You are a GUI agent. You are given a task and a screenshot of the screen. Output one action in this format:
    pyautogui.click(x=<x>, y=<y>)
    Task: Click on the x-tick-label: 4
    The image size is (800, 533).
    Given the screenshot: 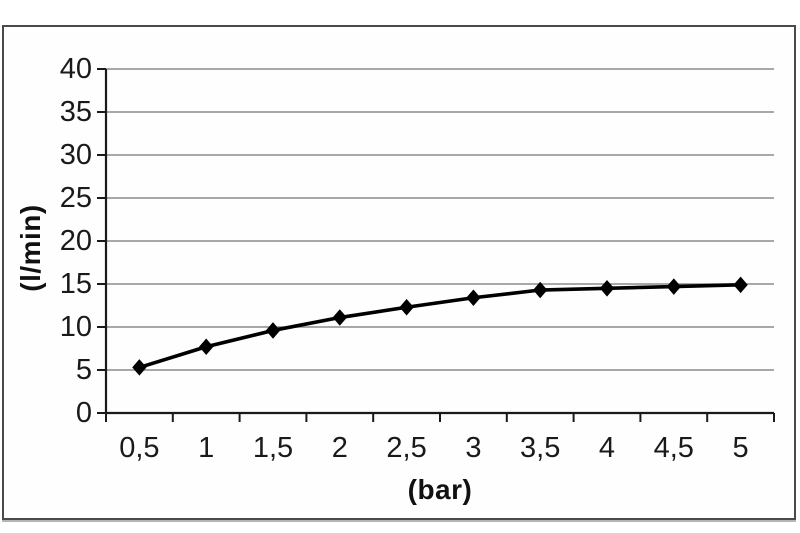 What is the action you would take?
    pyautogui.click(x=607, y=448)
    